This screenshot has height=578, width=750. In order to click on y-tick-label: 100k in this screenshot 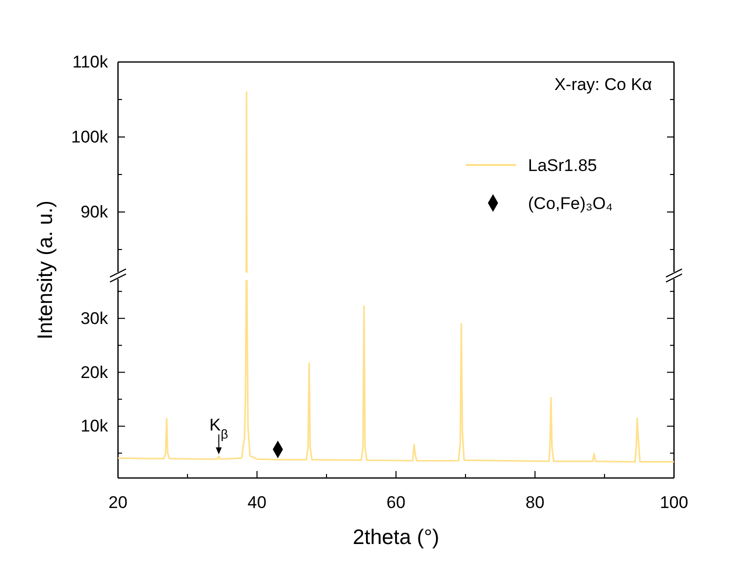, I will do `click(89, 136)`.